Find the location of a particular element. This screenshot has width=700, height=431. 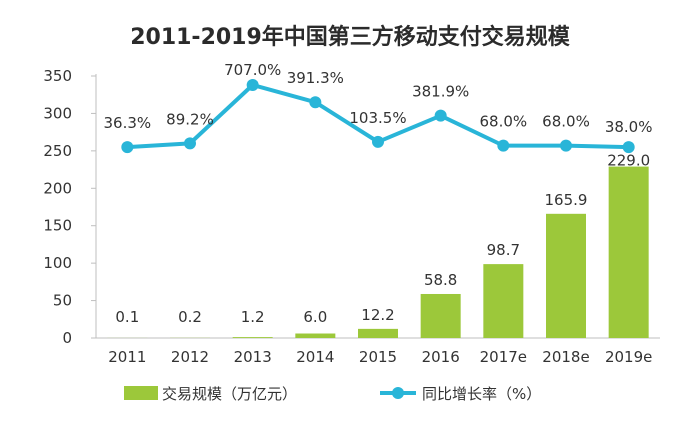

y-tick-label: 250 is located at coordinates (57, 151).